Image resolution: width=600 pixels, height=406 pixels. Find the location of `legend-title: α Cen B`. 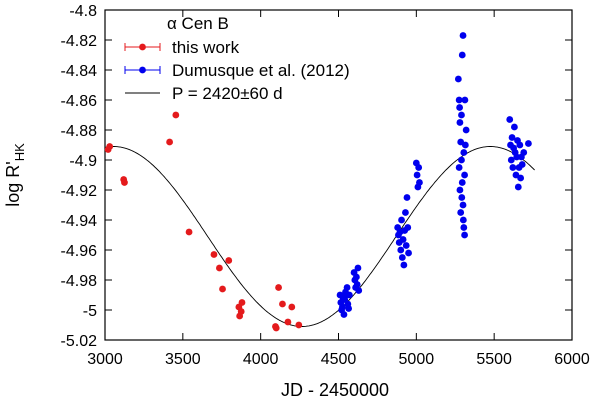

legend-title: α Cen B is located at coordinates (198, 23).